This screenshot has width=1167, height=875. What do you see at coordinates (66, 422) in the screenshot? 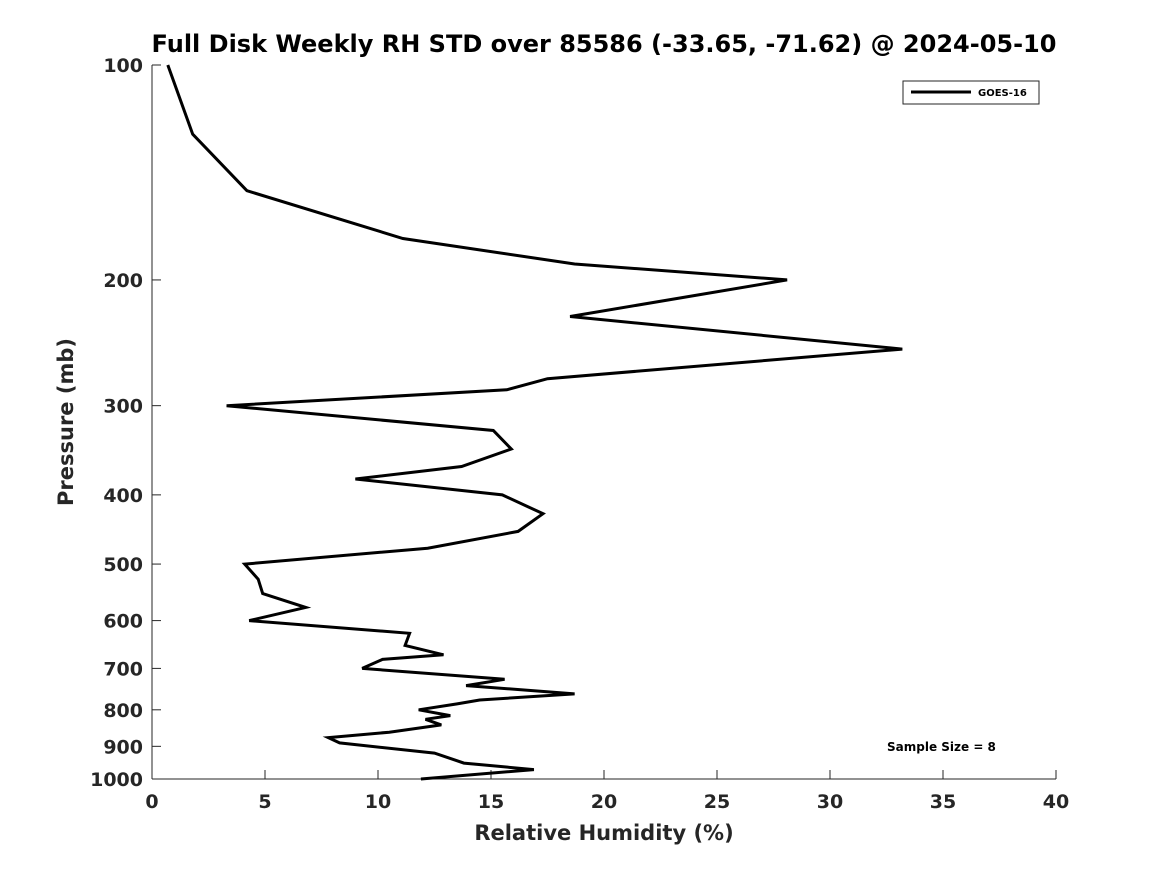
I see `y-axis-label: Pressure (mb)` at bounding box center [66, 422].